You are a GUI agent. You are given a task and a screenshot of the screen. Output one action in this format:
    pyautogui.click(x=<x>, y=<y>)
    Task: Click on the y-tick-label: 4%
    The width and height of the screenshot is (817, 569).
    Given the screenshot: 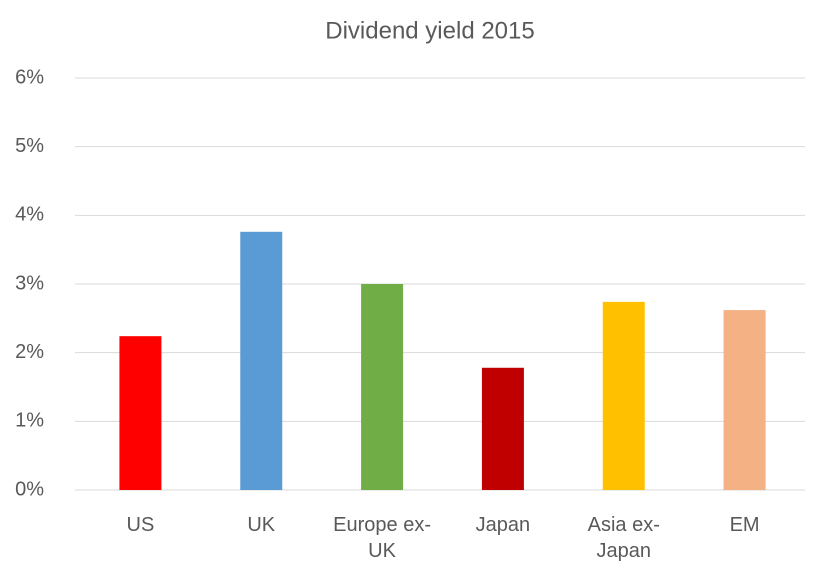 What is the action you would take?
    pyautogui.click(x=29, y=215)
    